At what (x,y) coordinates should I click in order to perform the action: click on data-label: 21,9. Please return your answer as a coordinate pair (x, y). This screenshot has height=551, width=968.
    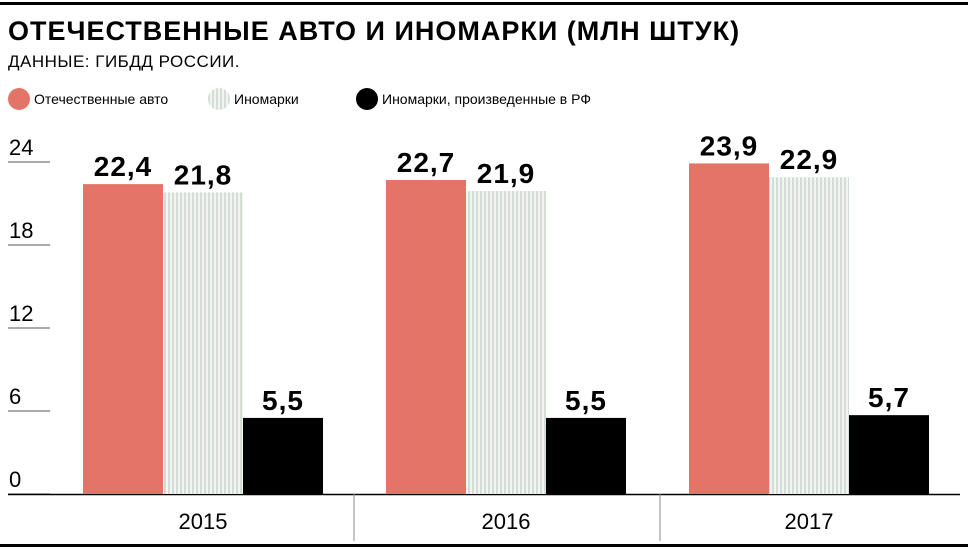
    Looking at the image, I should click on (506, 173).